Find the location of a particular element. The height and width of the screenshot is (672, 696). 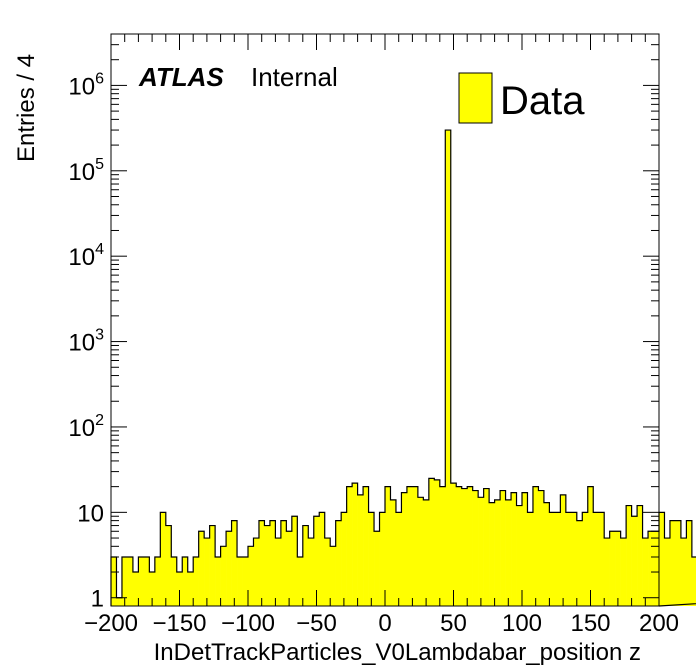

y-tick-label: 1 is located at coordinates (97, 599).